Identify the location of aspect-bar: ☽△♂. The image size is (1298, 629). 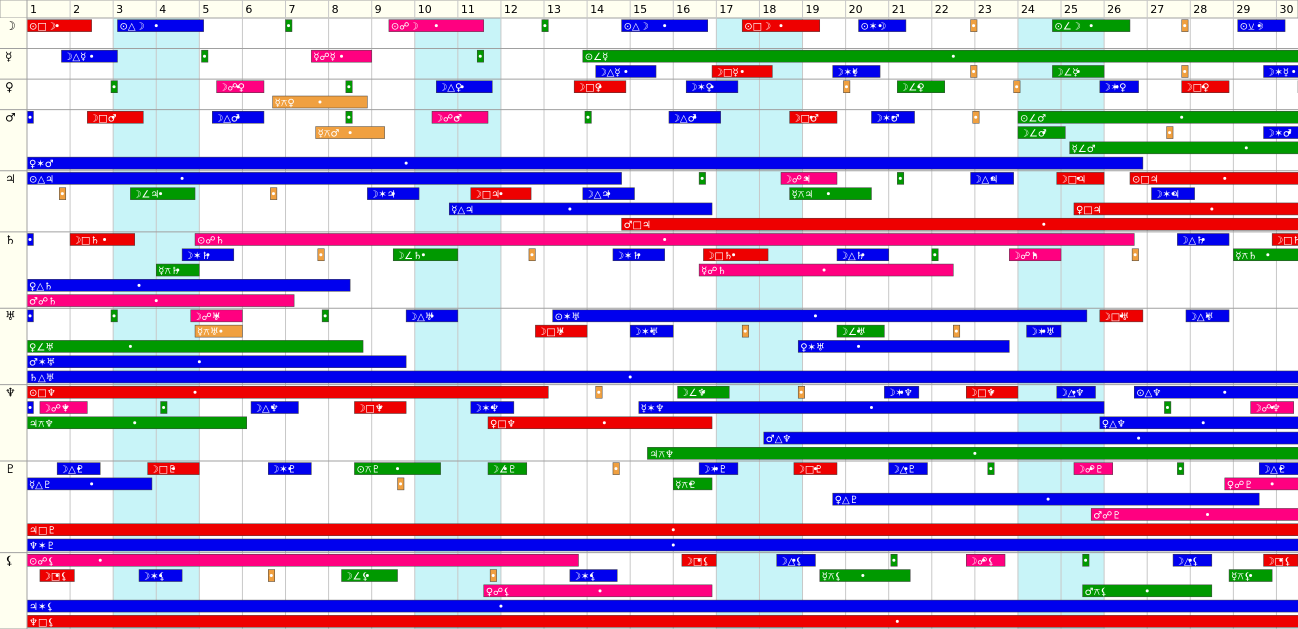
(694, 117).